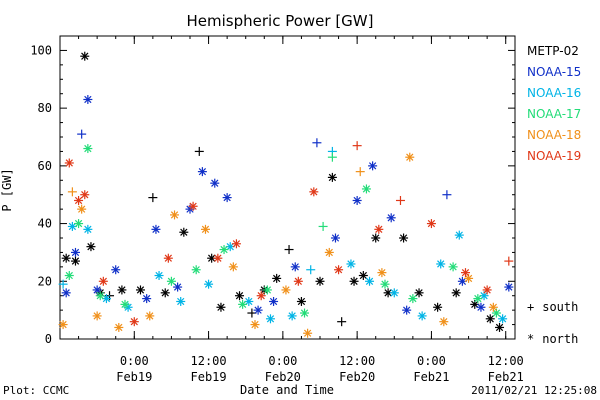  What do you see at coordinates (45, 281) in the screenshot?
I see `y-tick-label: 20` at bounding box center [45, 281].